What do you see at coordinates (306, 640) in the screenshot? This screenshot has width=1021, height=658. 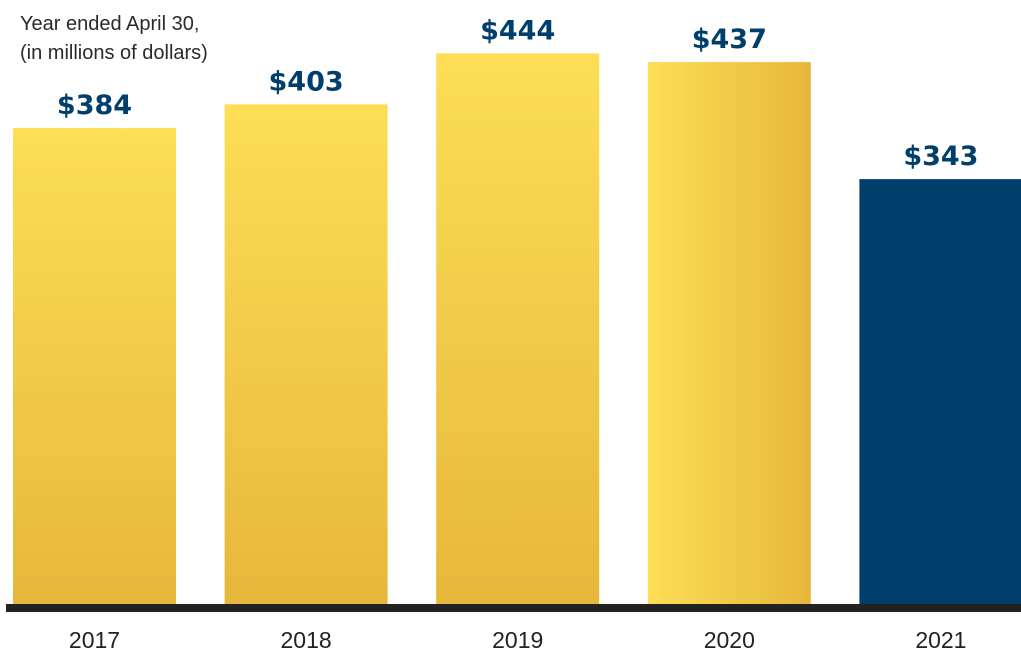 I see `x-tick-label-2018: 2018` at bounding box center [306, 640].